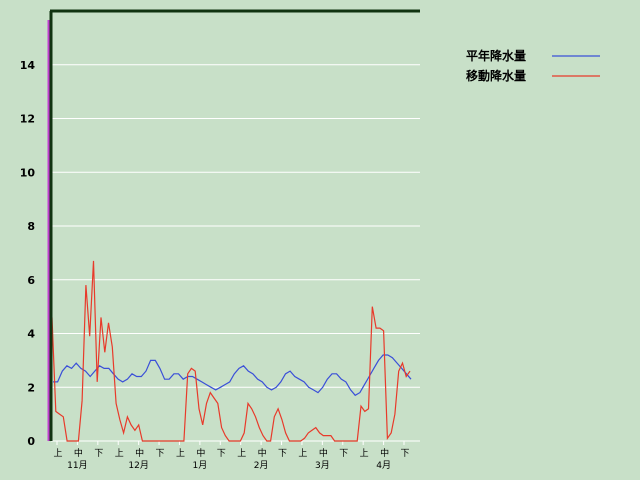  Describe the element at coordinates (31, 387) in the screenshot. I see `y-tick-label: 2` at that location.